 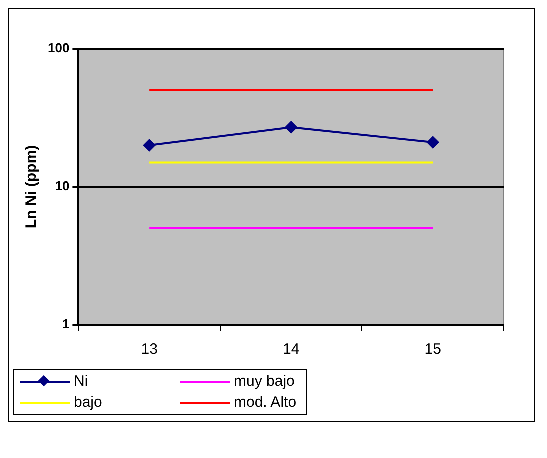 What do you see at coordinates (291, 349) in the screenshot?
I see `x-tick-label: 14` at bounding box center [291, 349].